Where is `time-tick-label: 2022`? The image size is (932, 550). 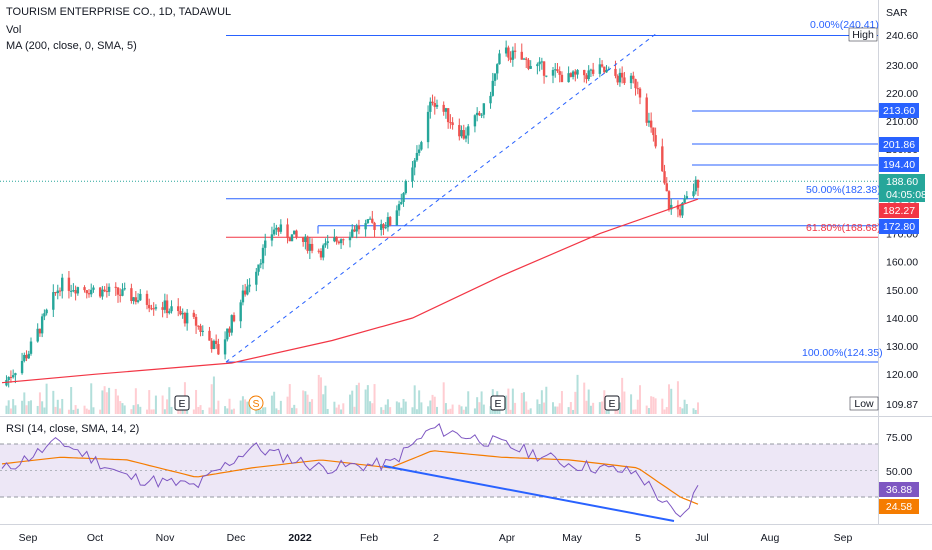
time-tick-label: 2022 is located at coordinates (300, 538).